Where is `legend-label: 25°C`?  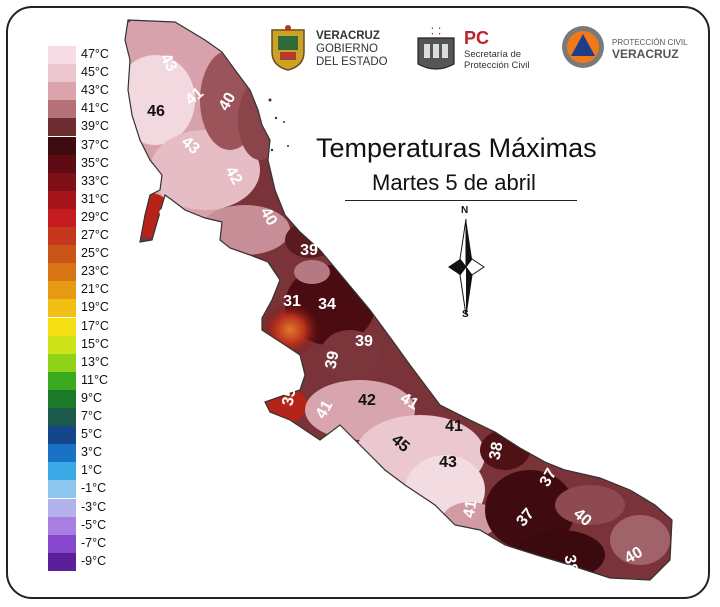
legend-label: 25°C is located at coordinates (95, 253).